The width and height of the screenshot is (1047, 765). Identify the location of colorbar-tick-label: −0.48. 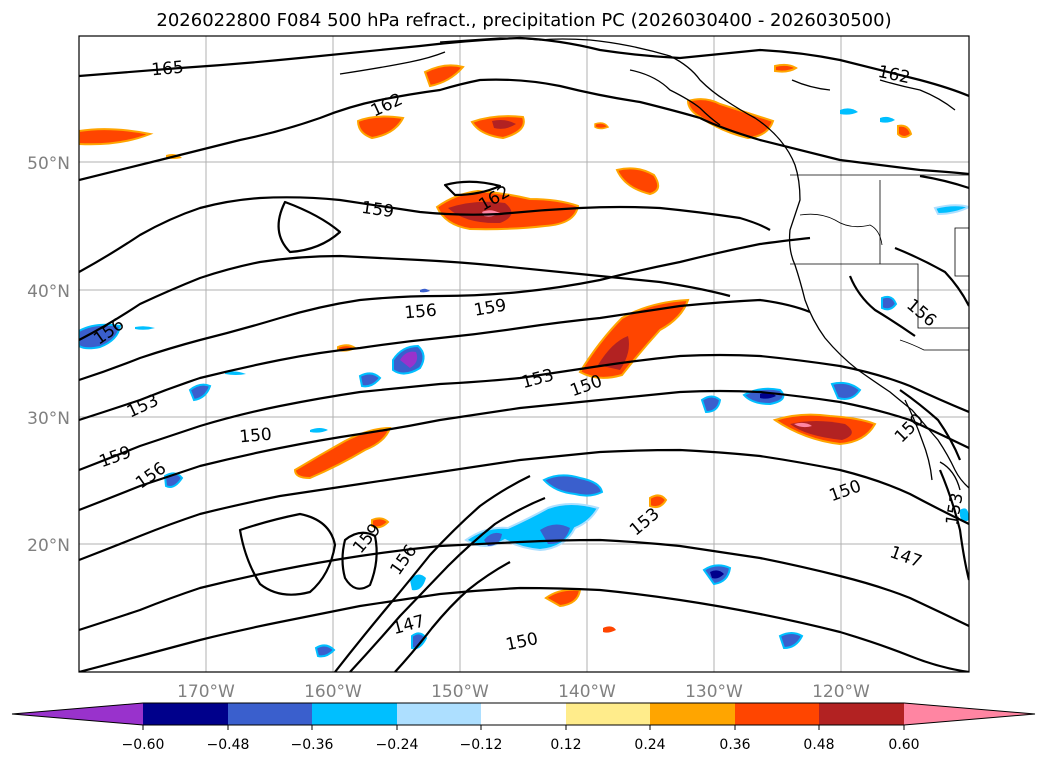
(228, 745).